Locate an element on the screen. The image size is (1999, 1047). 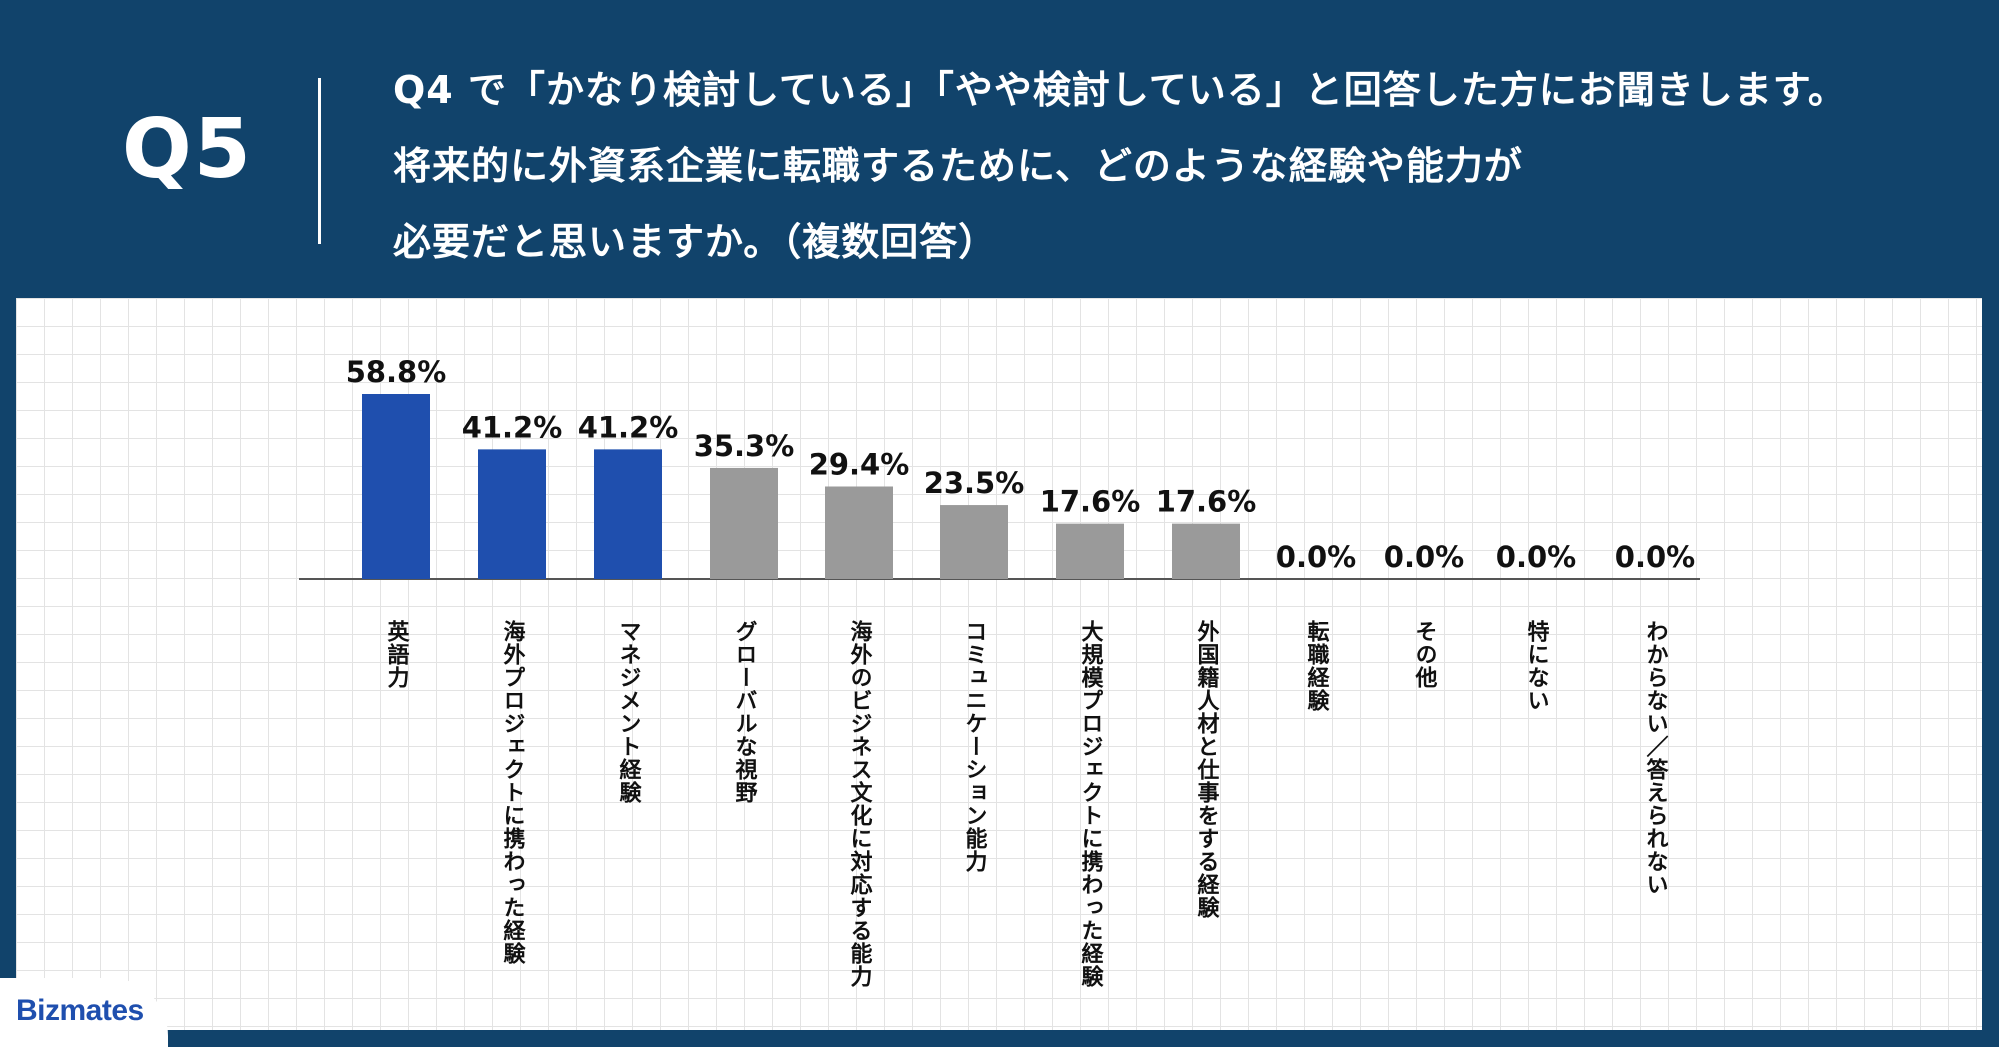
brand-logo: Bizmates is located at coordinates (80, 1010).